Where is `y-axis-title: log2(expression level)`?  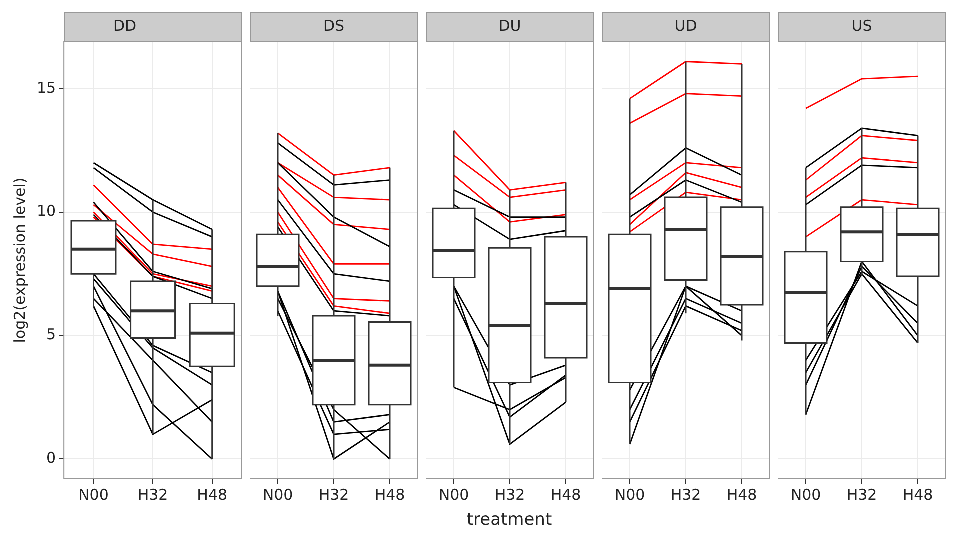
y-axis-title: log2(expression level) is located at coordinates (19, 261).